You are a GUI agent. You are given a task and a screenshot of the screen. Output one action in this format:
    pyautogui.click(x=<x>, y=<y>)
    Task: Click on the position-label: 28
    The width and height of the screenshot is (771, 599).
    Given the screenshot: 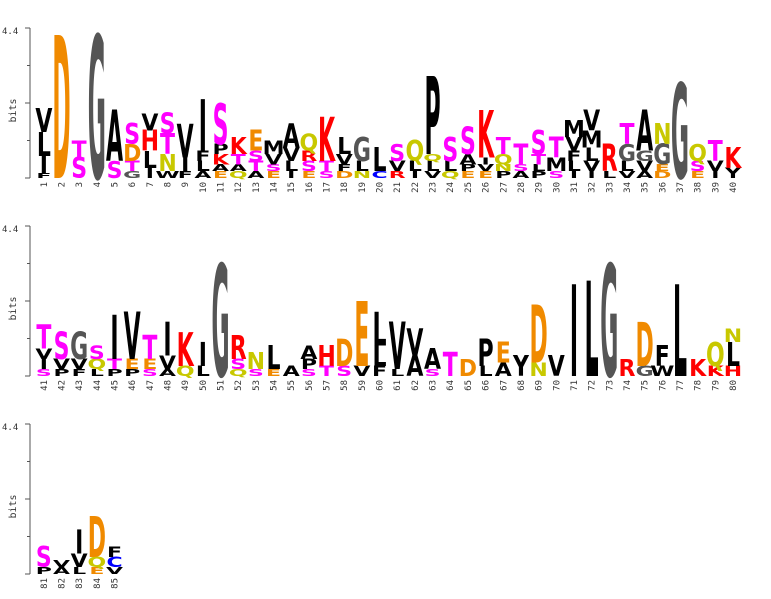 What is the action you would take?
    pyautogui.click(x=522, y=187)
    